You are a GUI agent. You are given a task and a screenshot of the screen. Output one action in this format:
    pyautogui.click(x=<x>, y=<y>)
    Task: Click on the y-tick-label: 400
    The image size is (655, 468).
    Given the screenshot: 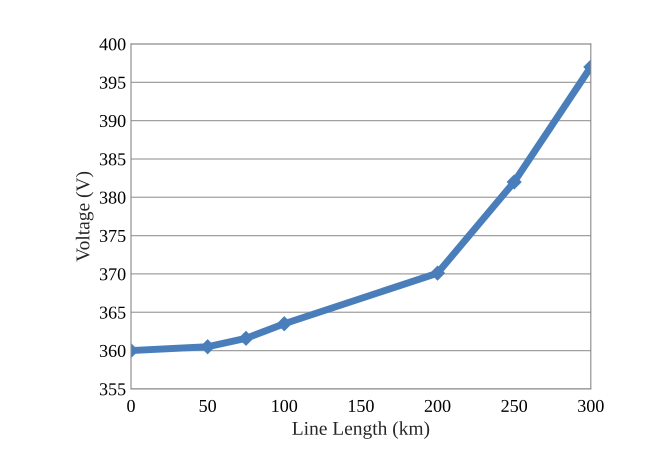 What is the action you would take?
    pyautogui.click(x=112, y=44)
    